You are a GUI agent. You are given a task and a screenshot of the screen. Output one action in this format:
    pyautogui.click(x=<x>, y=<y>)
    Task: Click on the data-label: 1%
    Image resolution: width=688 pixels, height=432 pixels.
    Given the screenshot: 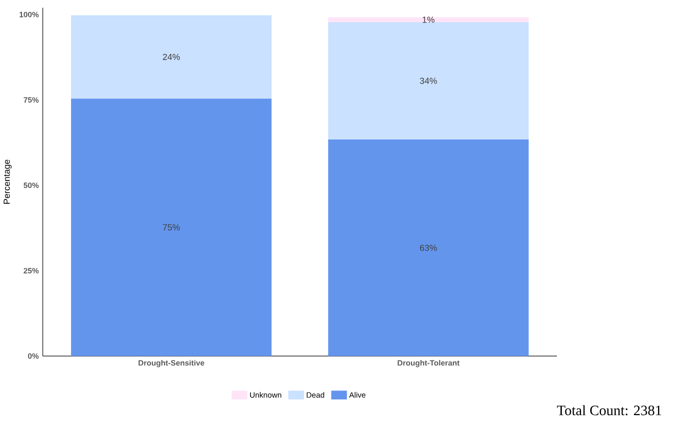 What is the action you would take?
    pyautogui.click(x=428, y=19)
    